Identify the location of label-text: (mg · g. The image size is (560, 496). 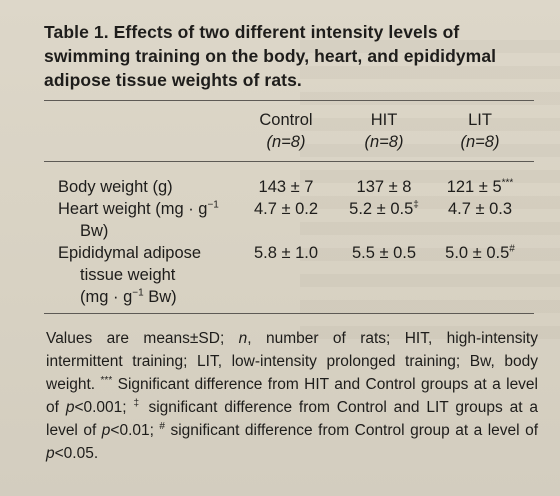
(106, 297).